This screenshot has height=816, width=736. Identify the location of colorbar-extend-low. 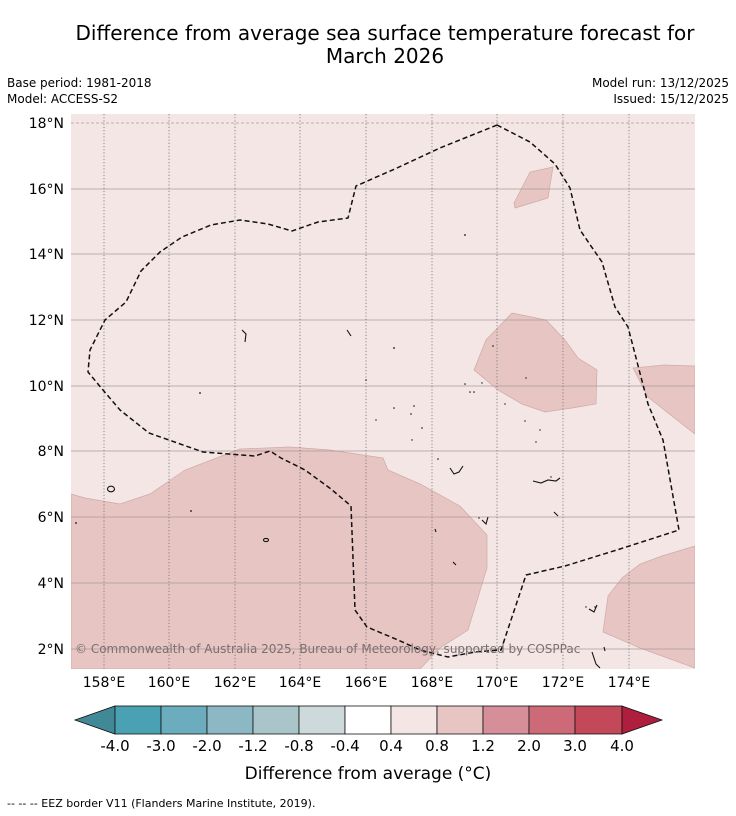
(94, 720).